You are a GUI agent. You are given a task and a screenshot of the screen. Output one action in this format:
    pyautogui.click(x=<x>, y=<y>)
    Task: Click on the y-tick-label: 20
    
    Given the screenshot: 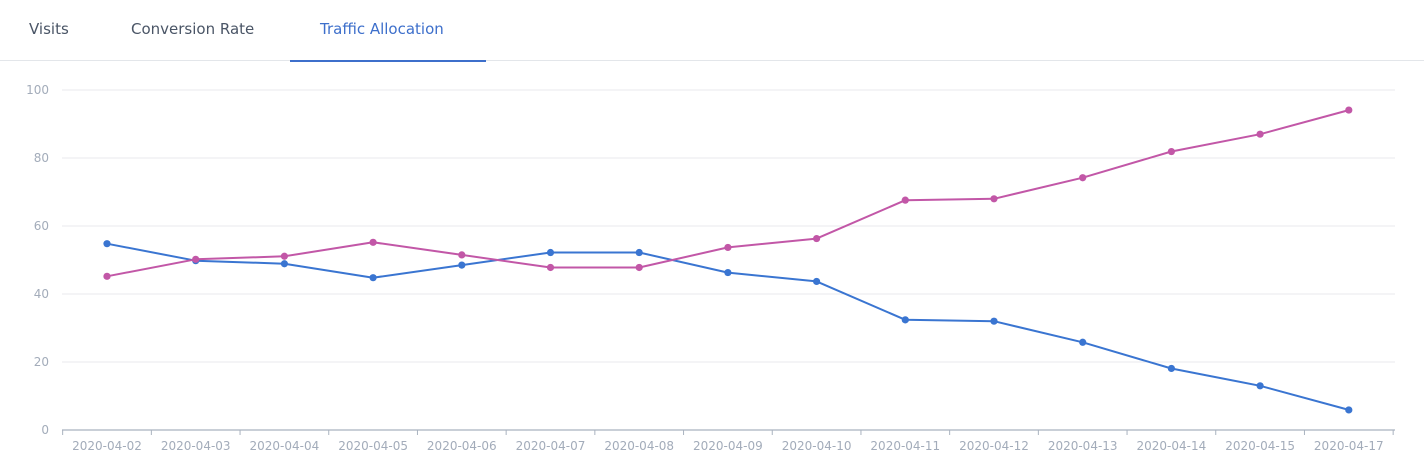 What is the action you would take?
    pyautogui.click(x=41, y=362)
    